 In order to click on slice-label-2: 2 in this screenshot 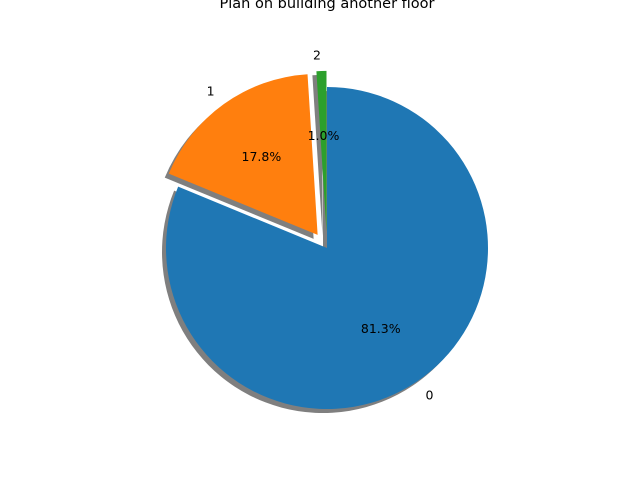, I will do `click(317, 54)`.